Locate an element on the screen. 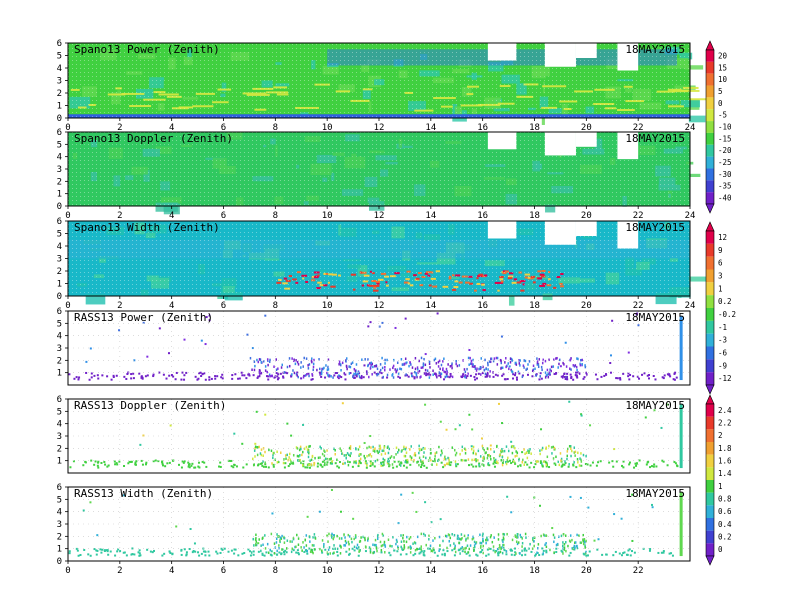  panel-title: RASS13 Power (Zenith) is located at coordinates (143, 317).